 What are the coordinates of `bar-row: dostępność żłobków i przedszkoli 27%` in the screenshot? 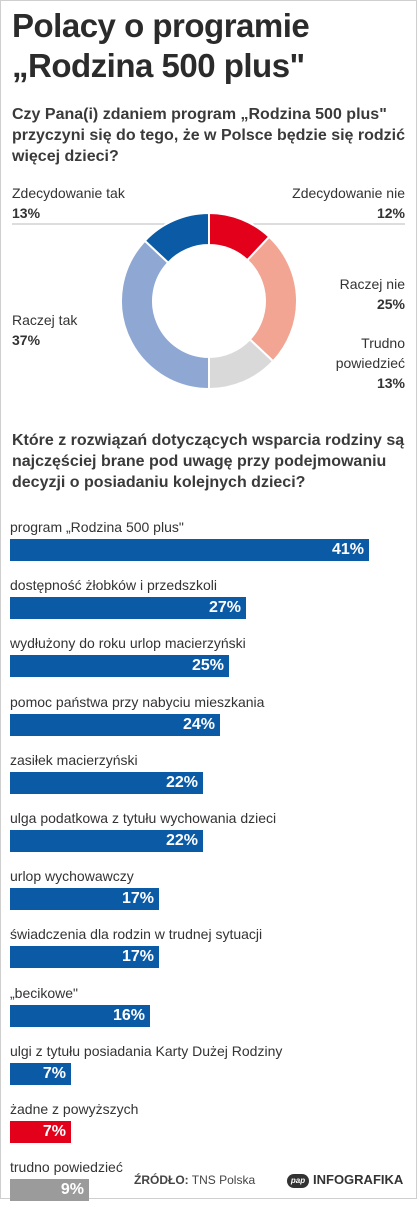 It's located at (210, 600).